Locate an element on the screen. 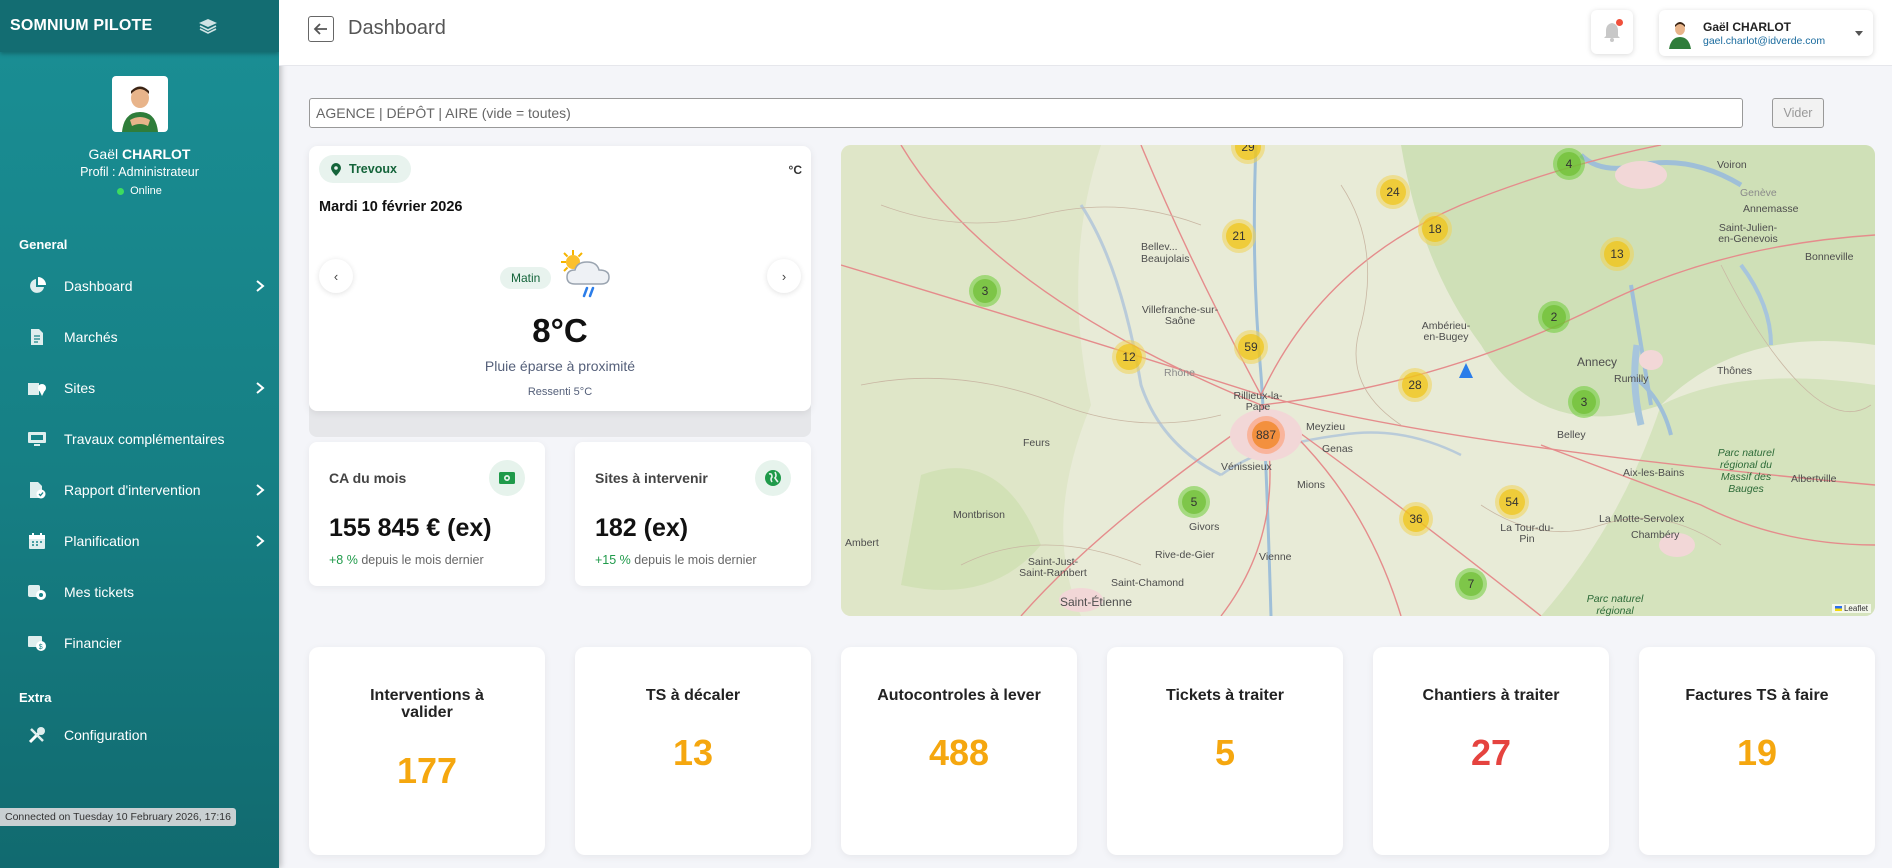  map-cluster: 21 is located at coordinates (1239, 236).